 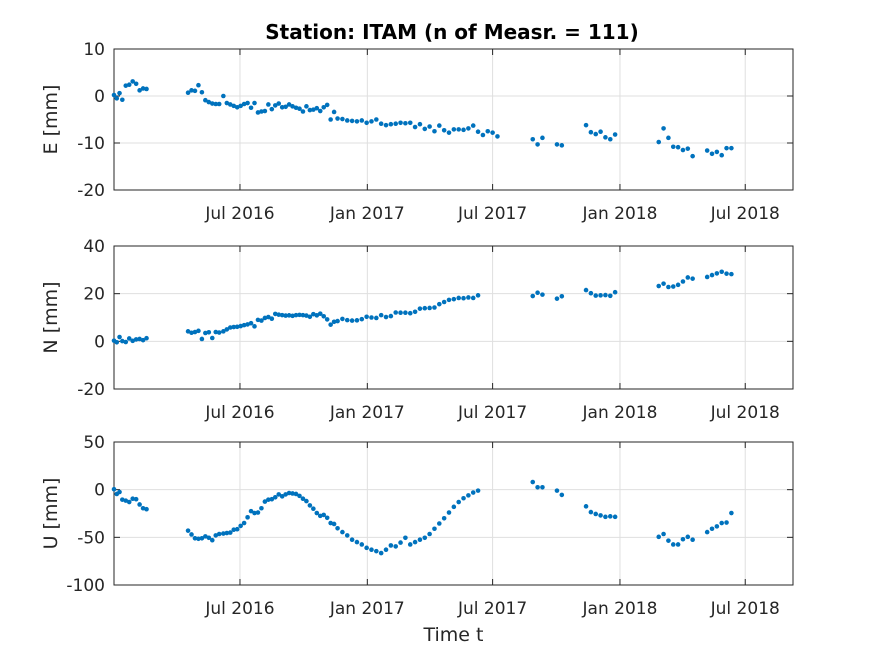 I want to click on x-tick-label: Jan 2018, so click(x=620, y=609).